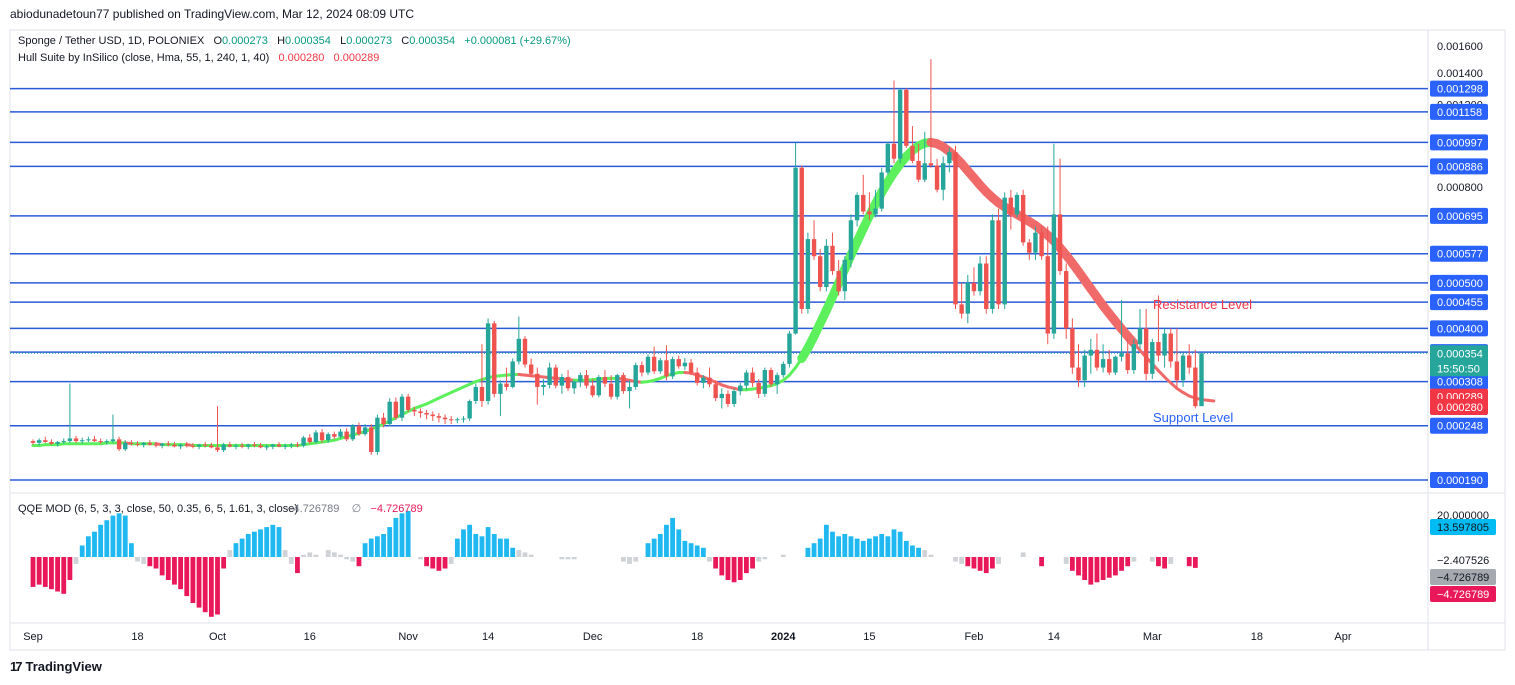 This screenshot has width=1515, height=685. What do you see at coordinates (56, 666) in the screenshot?
I see `tradingview-logo: 17 TradingView` at bounding box center [56, 666].